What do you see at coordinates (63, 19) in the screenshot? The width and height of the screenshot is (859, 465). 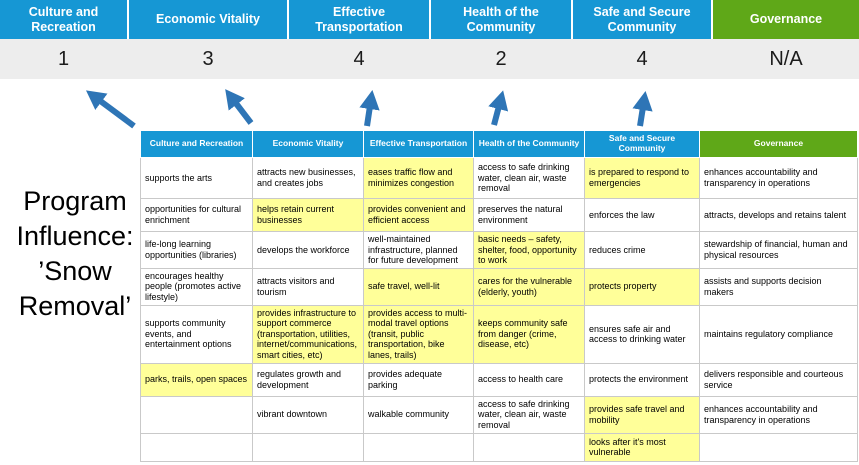 I see `category-header: Culture and Recreation` at bounding box center [63, 19].